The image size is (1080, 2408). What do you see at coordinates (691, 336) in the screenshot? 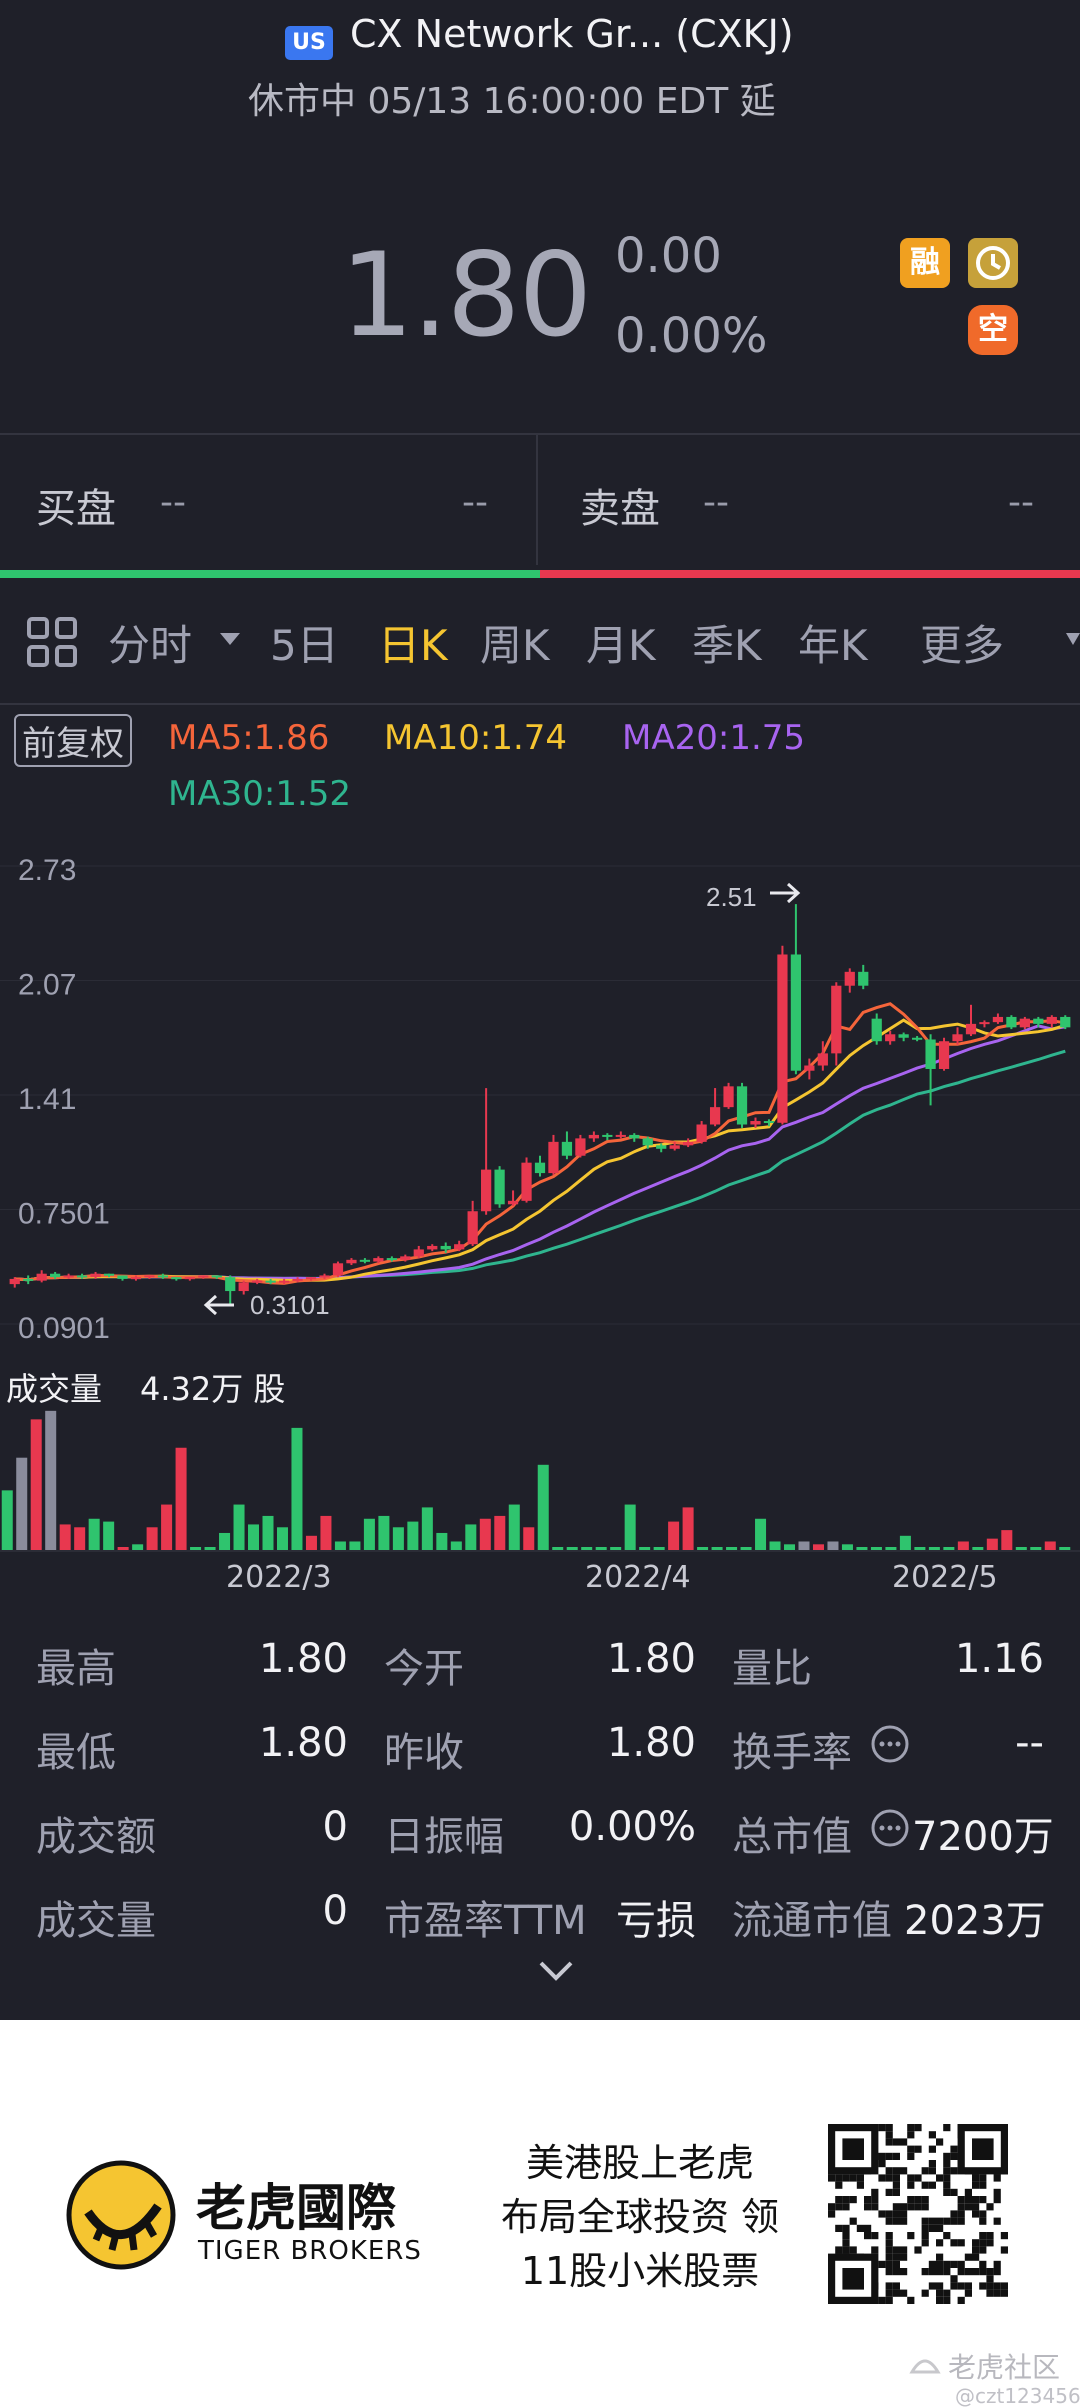
I see `price-change-pct: 0.00%` at bounding box center [691, 336].